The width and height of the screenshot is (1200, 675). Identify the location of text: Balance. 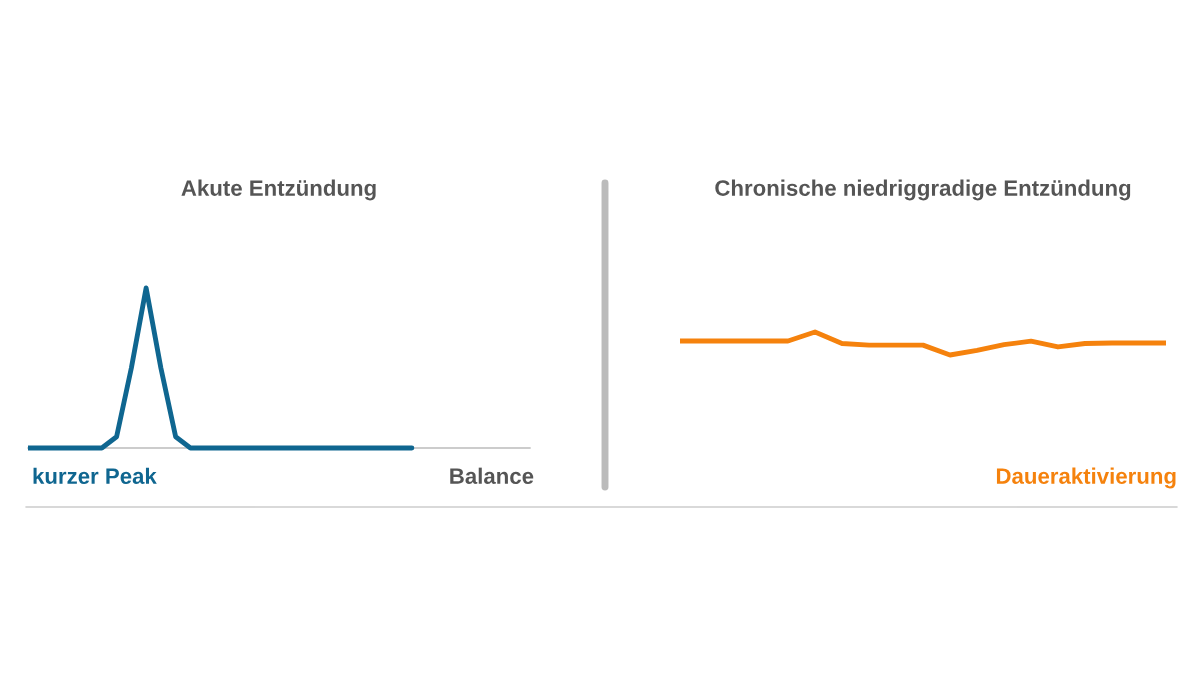
(492, 475).